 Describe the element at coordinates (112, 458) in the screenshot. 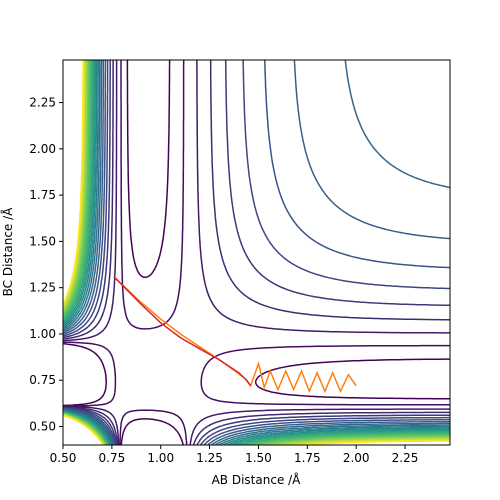

I see `x-tick-label: 0.75` at that location.